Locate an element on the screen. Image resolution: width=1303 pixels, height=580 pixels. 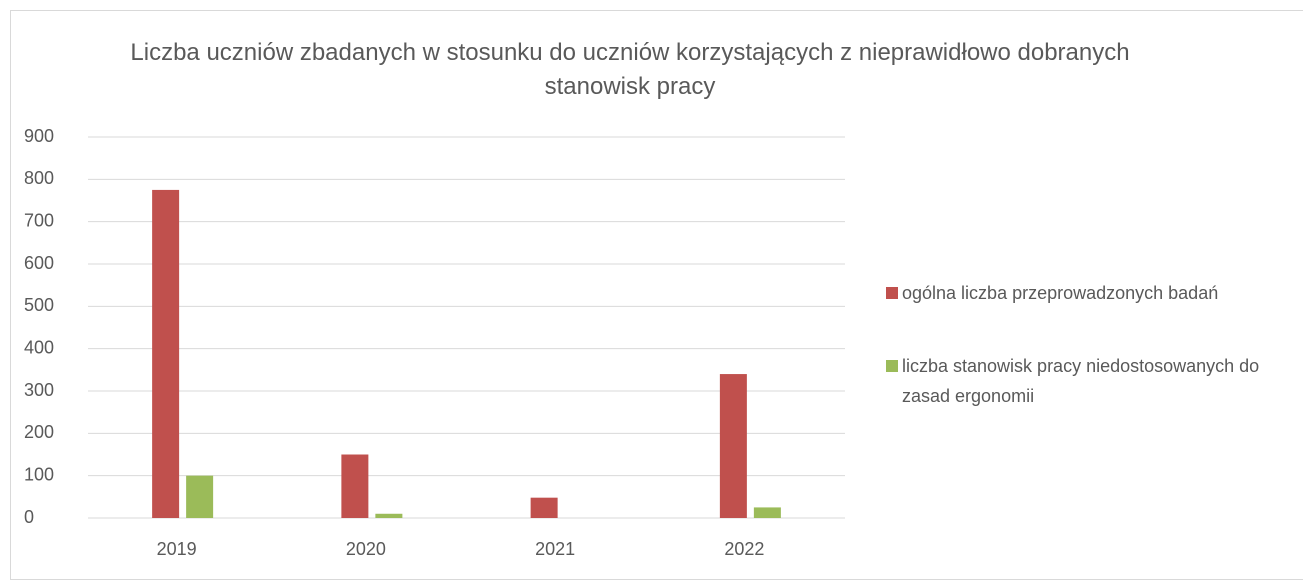
y-tick-label: 600 is located at coordinates (39, 263).